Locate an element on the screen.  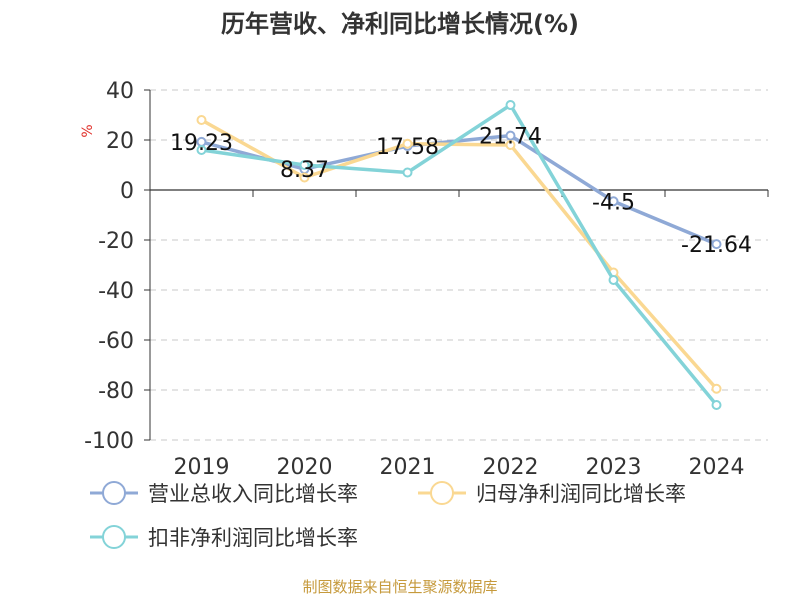
legend-label: 扣非净利润同比增长率 is located at coordinates (253, 538).